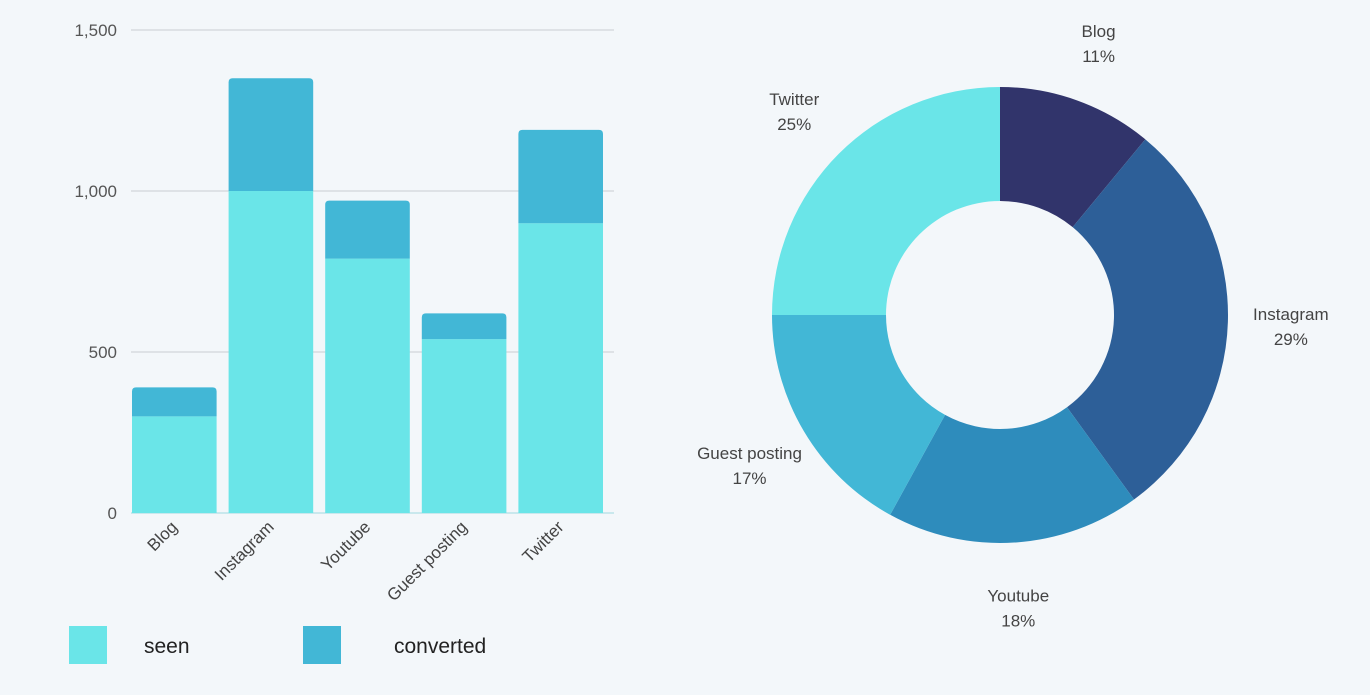  I want to click on donut-percent-youtube: 18%, so click(1018, 620).